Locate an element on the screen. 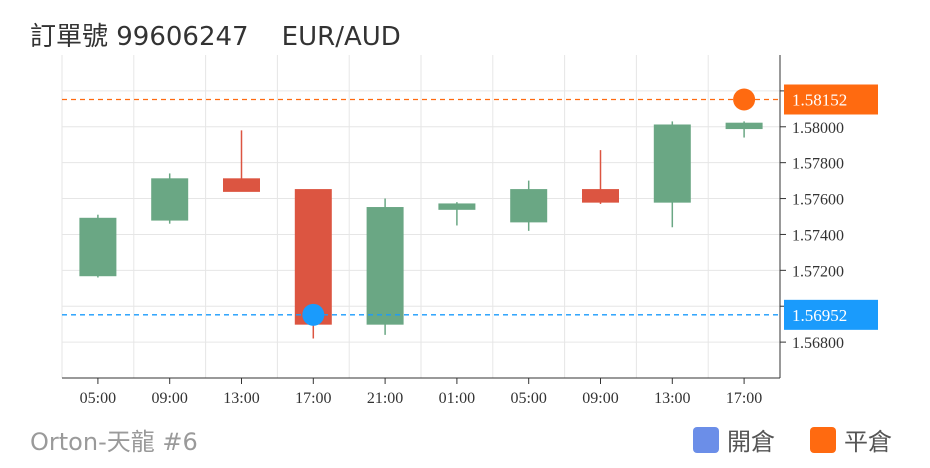 The width and height of the screenshot is (930, 468). watermark-text: Orton-天龍 #6 is located at coordinates (114, 442).